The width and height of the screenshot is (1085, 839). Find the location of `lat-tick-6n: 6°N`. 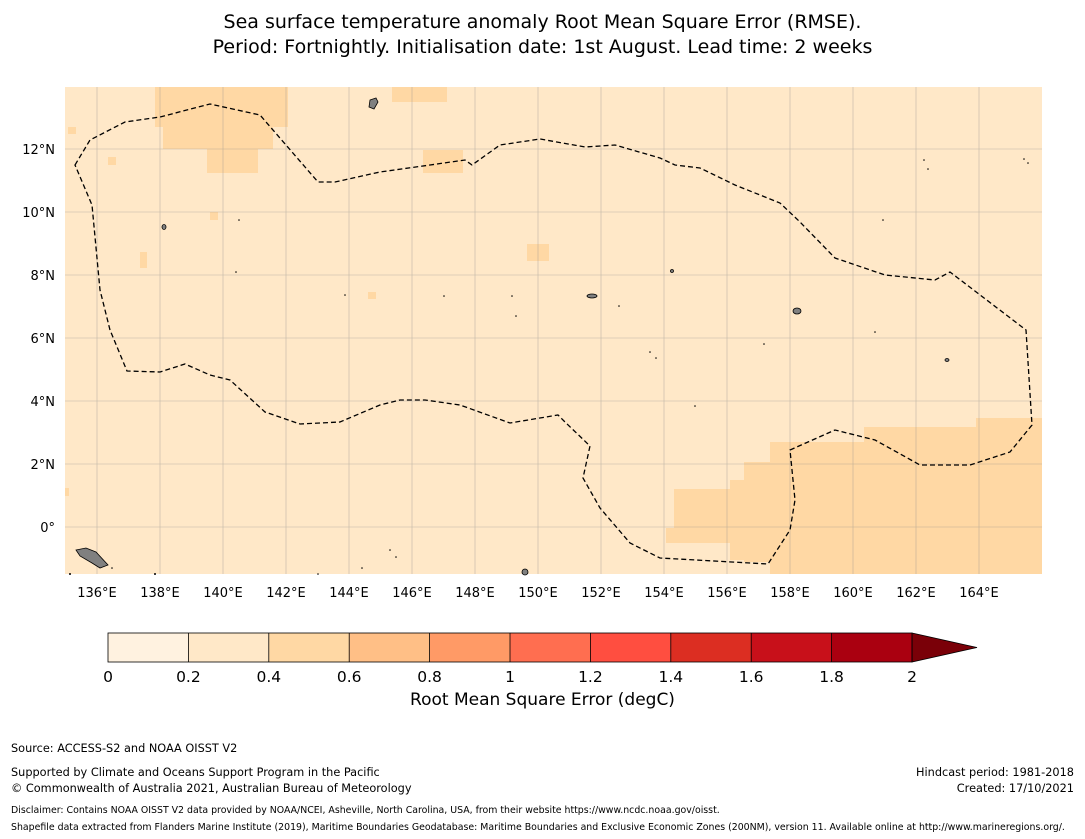

lat-tick-6n: 6°N is located at coordinates (43, 339).